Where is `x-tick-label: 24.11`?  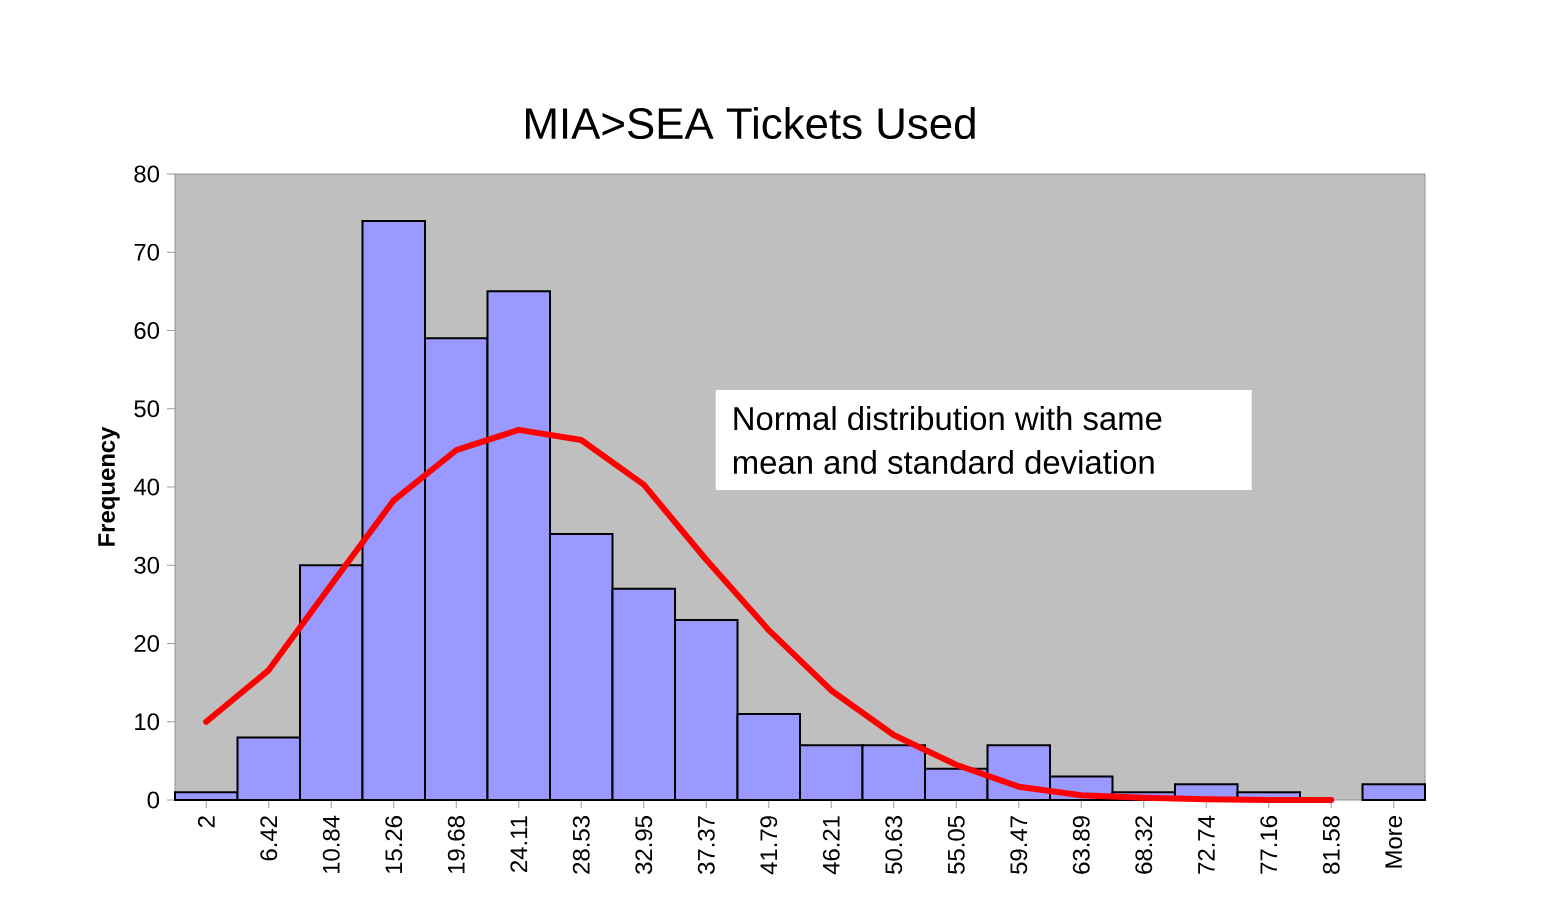
x-tick-label: 24.11 is located at coordinates (519, 844).